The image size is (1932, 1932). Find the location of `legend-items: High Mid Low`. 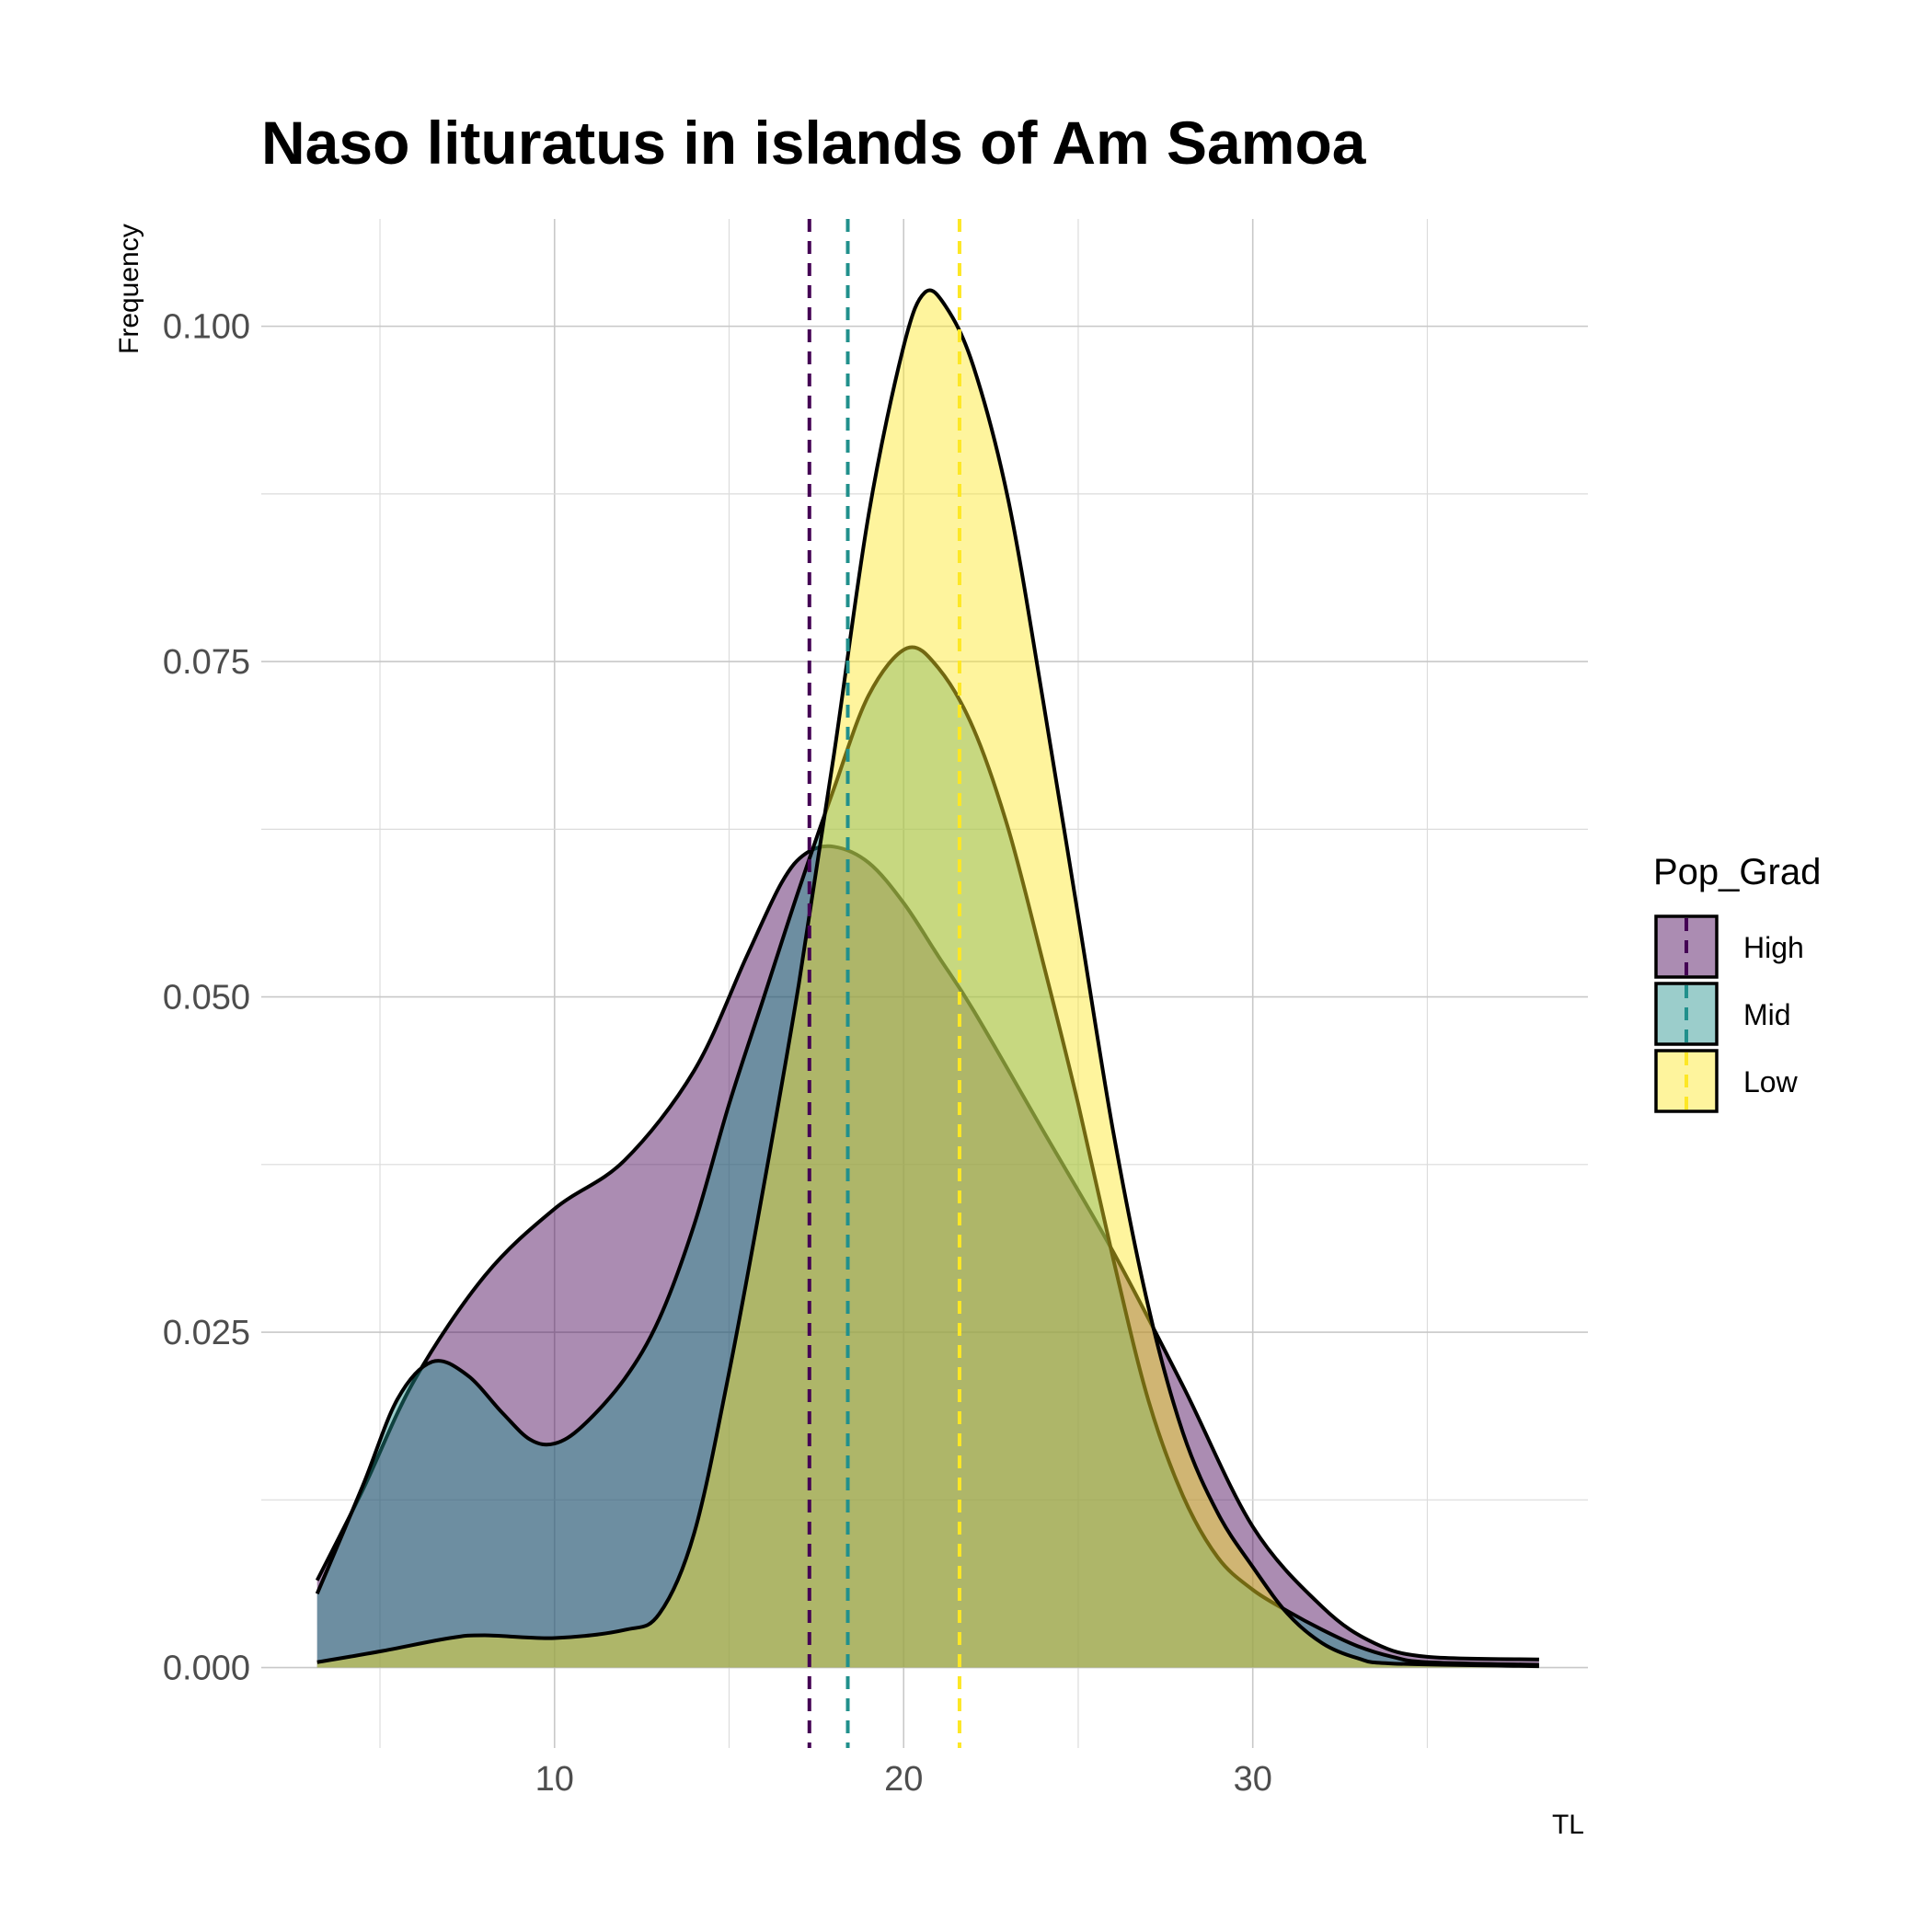

legend-items: High Mid Low is located at coordinates (1729, 1014).